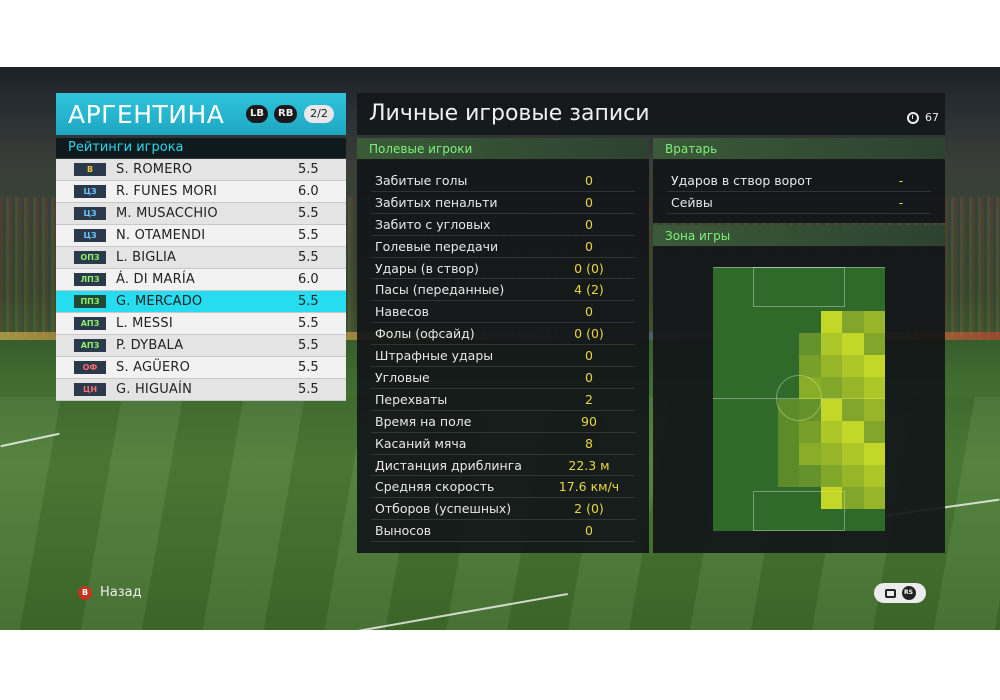 This screenshot has height=700, width=1000. What do you see at coordinates (692, 202) in the screenshot?
I see `stat-label: Сейвы` at bounding box center [692, 202].